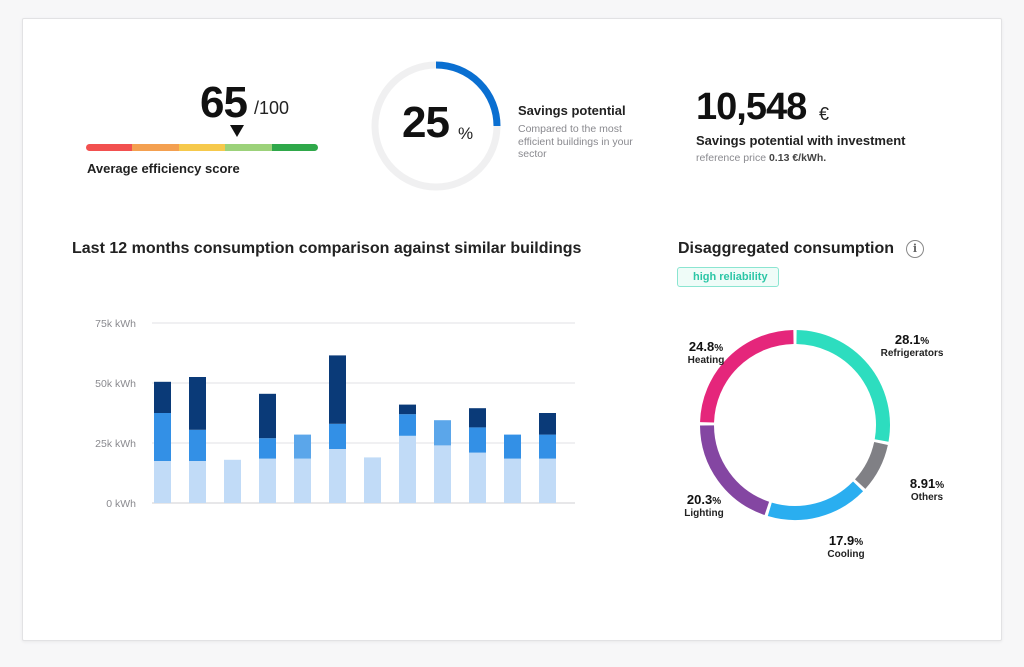 The width and height of the screenshot is (1024, 667). Describe the element at coordinates (272, 108) in the screenshot. I see `efficiency-score-max: /100` at that location.